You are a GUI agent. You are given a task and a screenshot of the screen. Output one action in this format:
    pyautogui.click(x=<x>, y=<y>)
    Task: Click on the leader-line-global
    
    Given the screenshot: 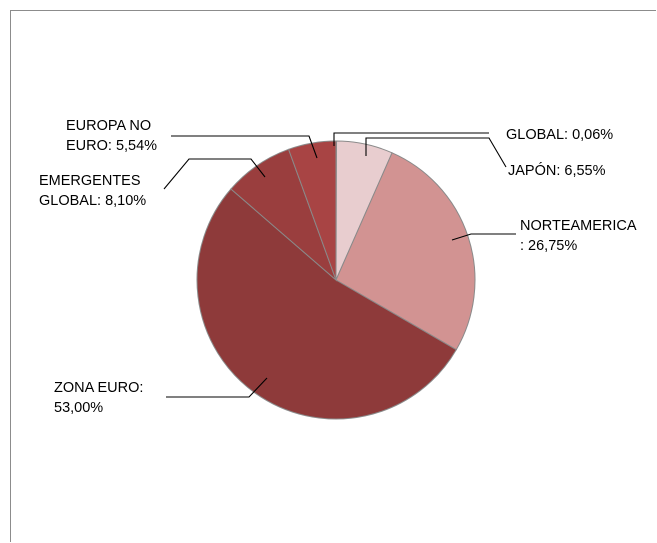 What is the action you would take?
    pyautogui.click(x=411, y=139)
    